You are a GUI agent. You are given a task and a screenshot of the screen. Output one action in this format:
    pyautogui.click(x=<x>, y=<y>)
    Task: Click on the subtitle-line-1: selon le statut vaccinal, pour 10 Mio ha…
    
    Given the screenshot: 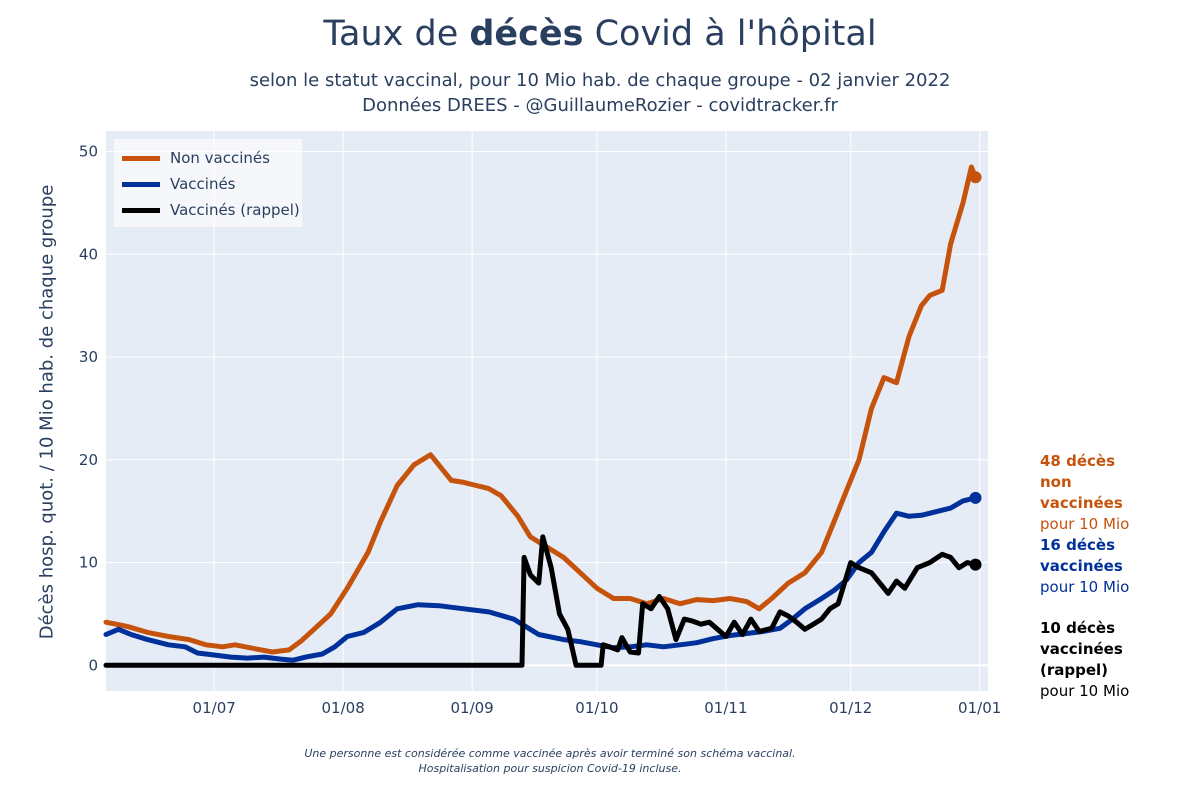 What is the action you would take?
    pyautogui.click(x=600, y=80)
    